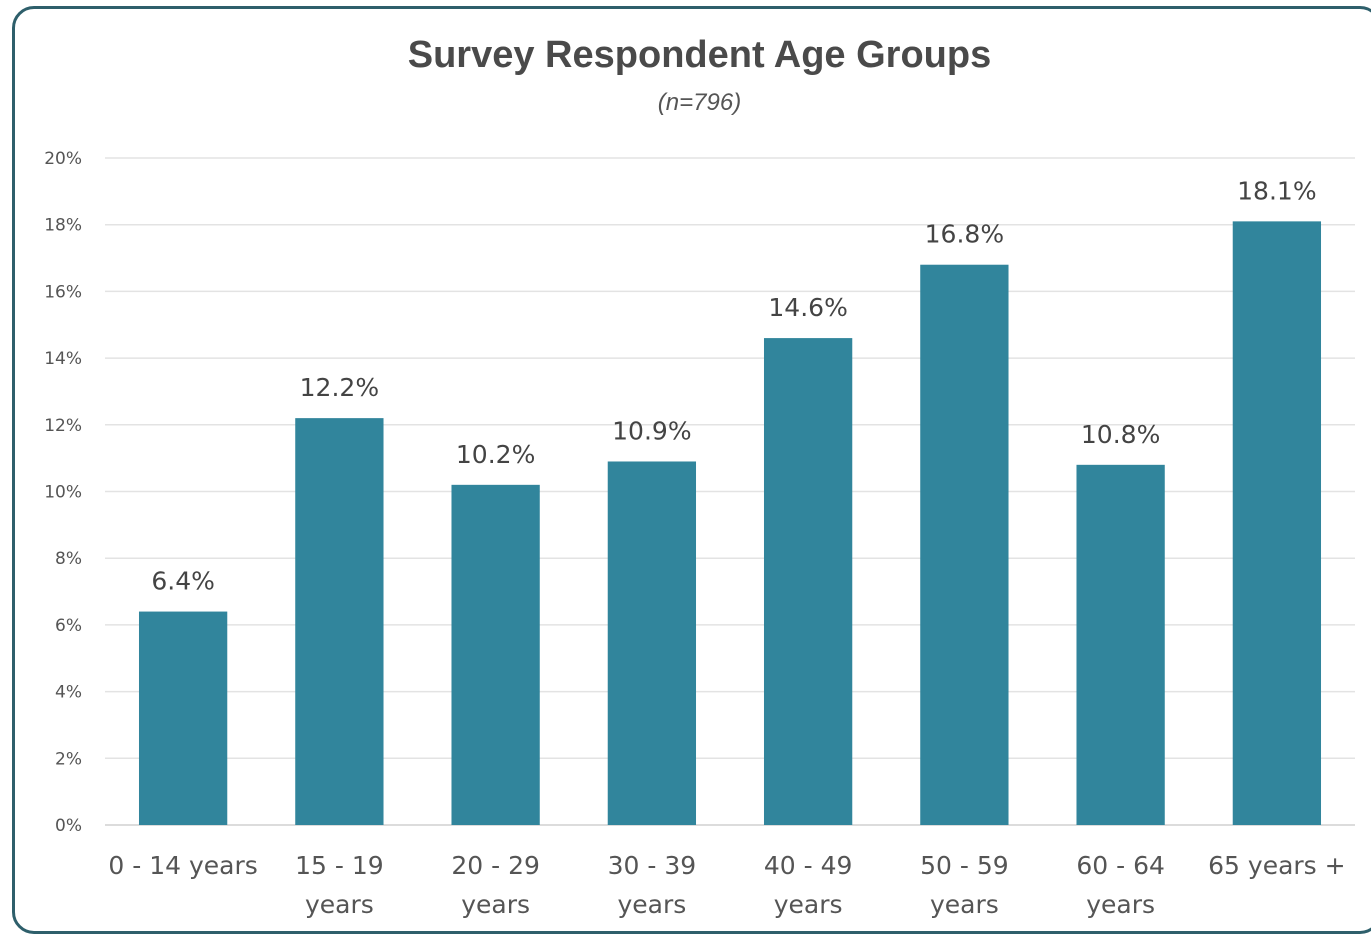  I want to click on y-tick-label: 8%, so click(68, 559).